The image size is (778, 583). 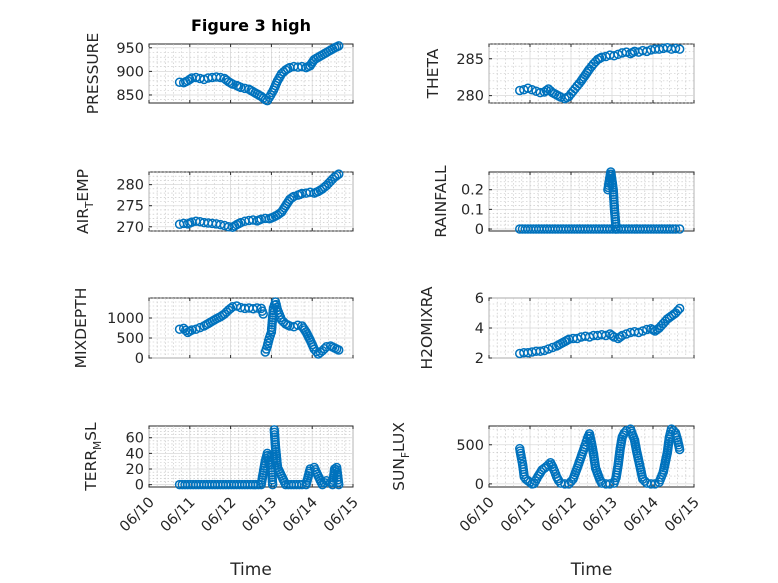 I want to click on subplot-theta: 280 285 THETA, so click(x=559, y=73).